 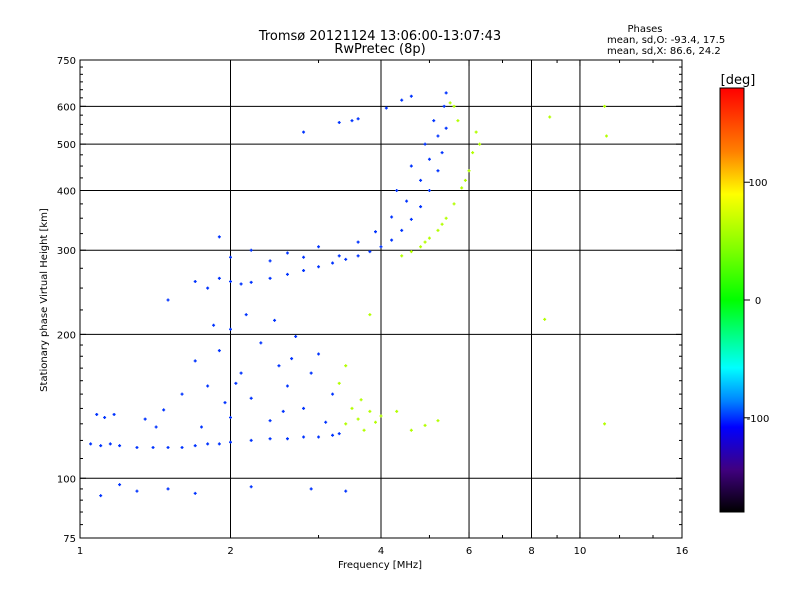 What do you see at coordinates (66, 61) in the screenshot?
I see `y-tick-label: 750` at bounding box center [66, 61].